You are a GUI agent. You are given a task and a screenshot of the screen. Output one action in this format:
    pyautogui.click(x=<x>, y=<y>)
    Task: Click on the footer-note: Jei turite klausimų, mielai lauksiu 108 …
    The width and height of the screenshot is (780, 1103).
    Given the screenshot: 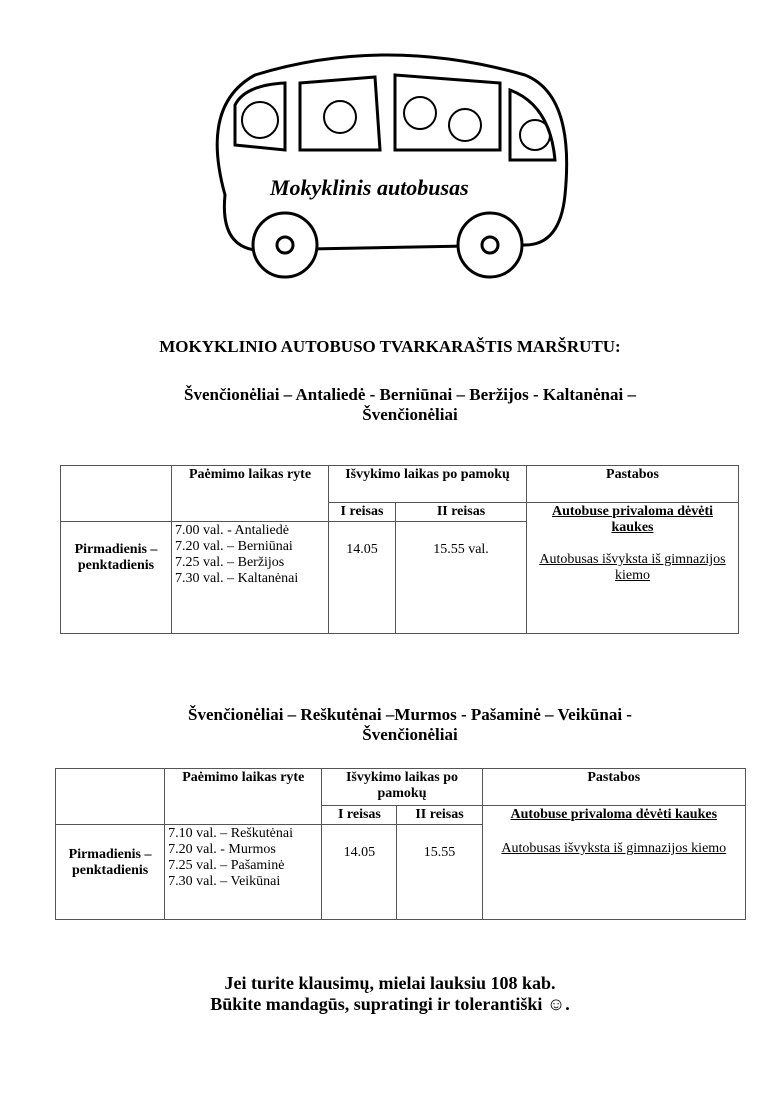 What is the action you would take?
    pyautogui.click(x=390, y=993)
    